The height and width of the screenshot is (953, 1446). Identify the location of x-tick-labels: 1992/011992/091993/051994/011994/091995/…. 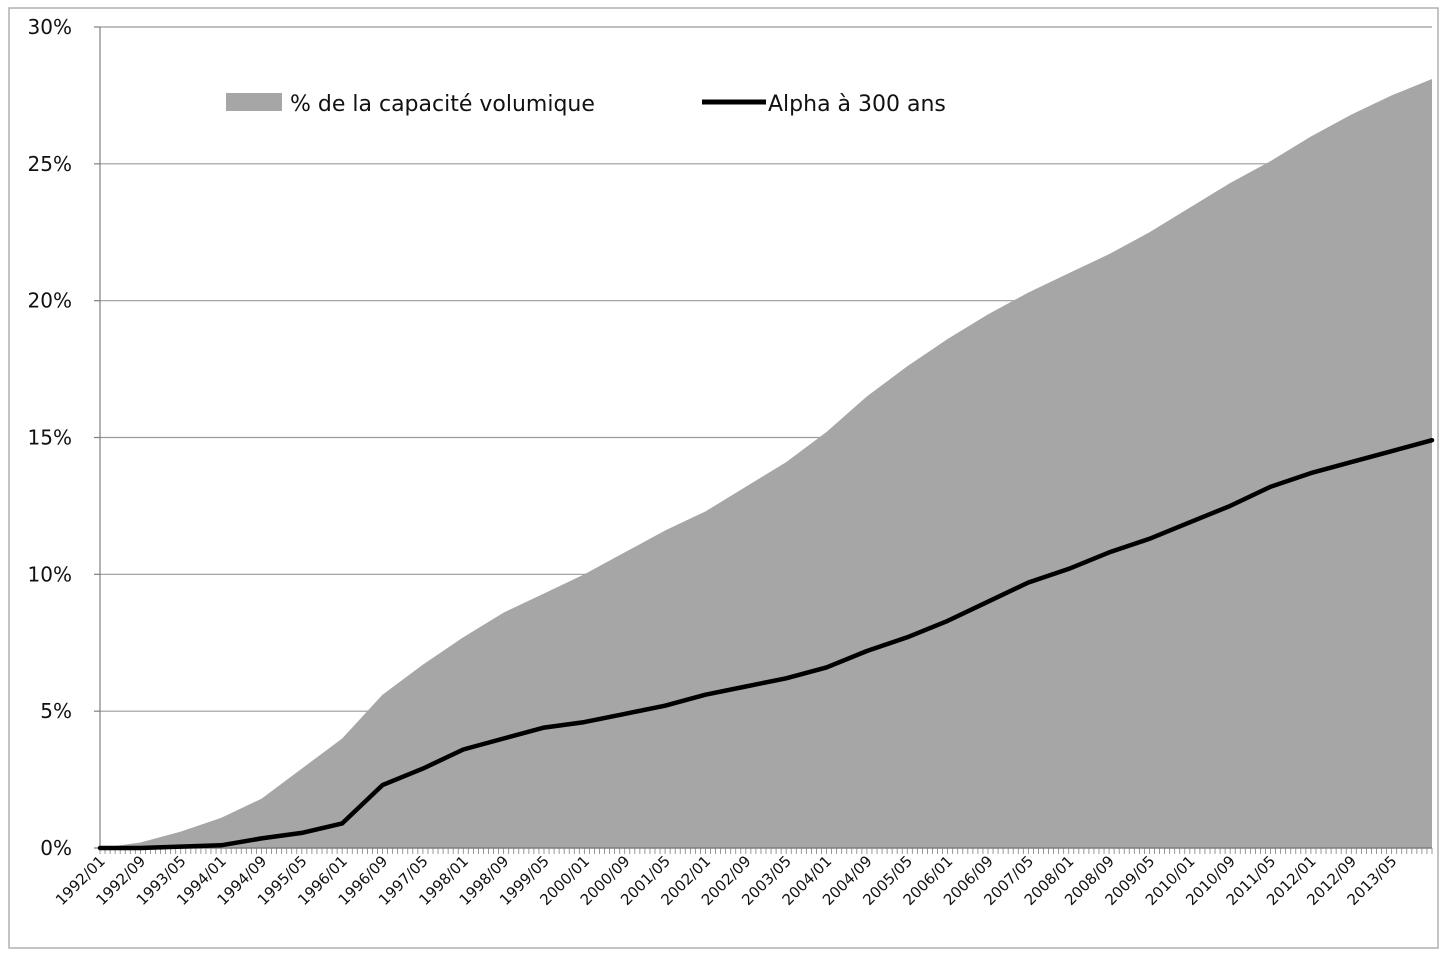
(726, 880).